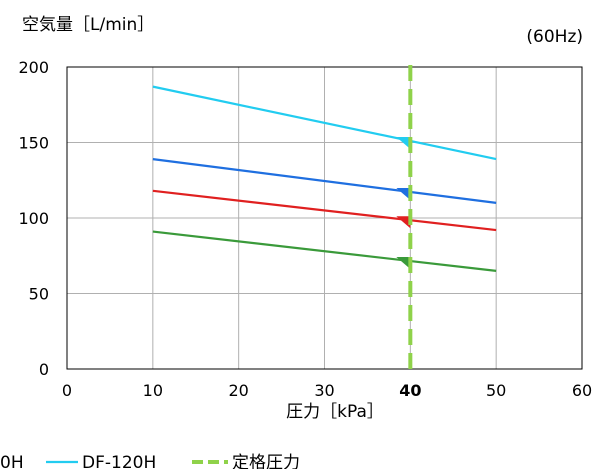  I want to click on y-tick-label: 200, so click(33, 67).